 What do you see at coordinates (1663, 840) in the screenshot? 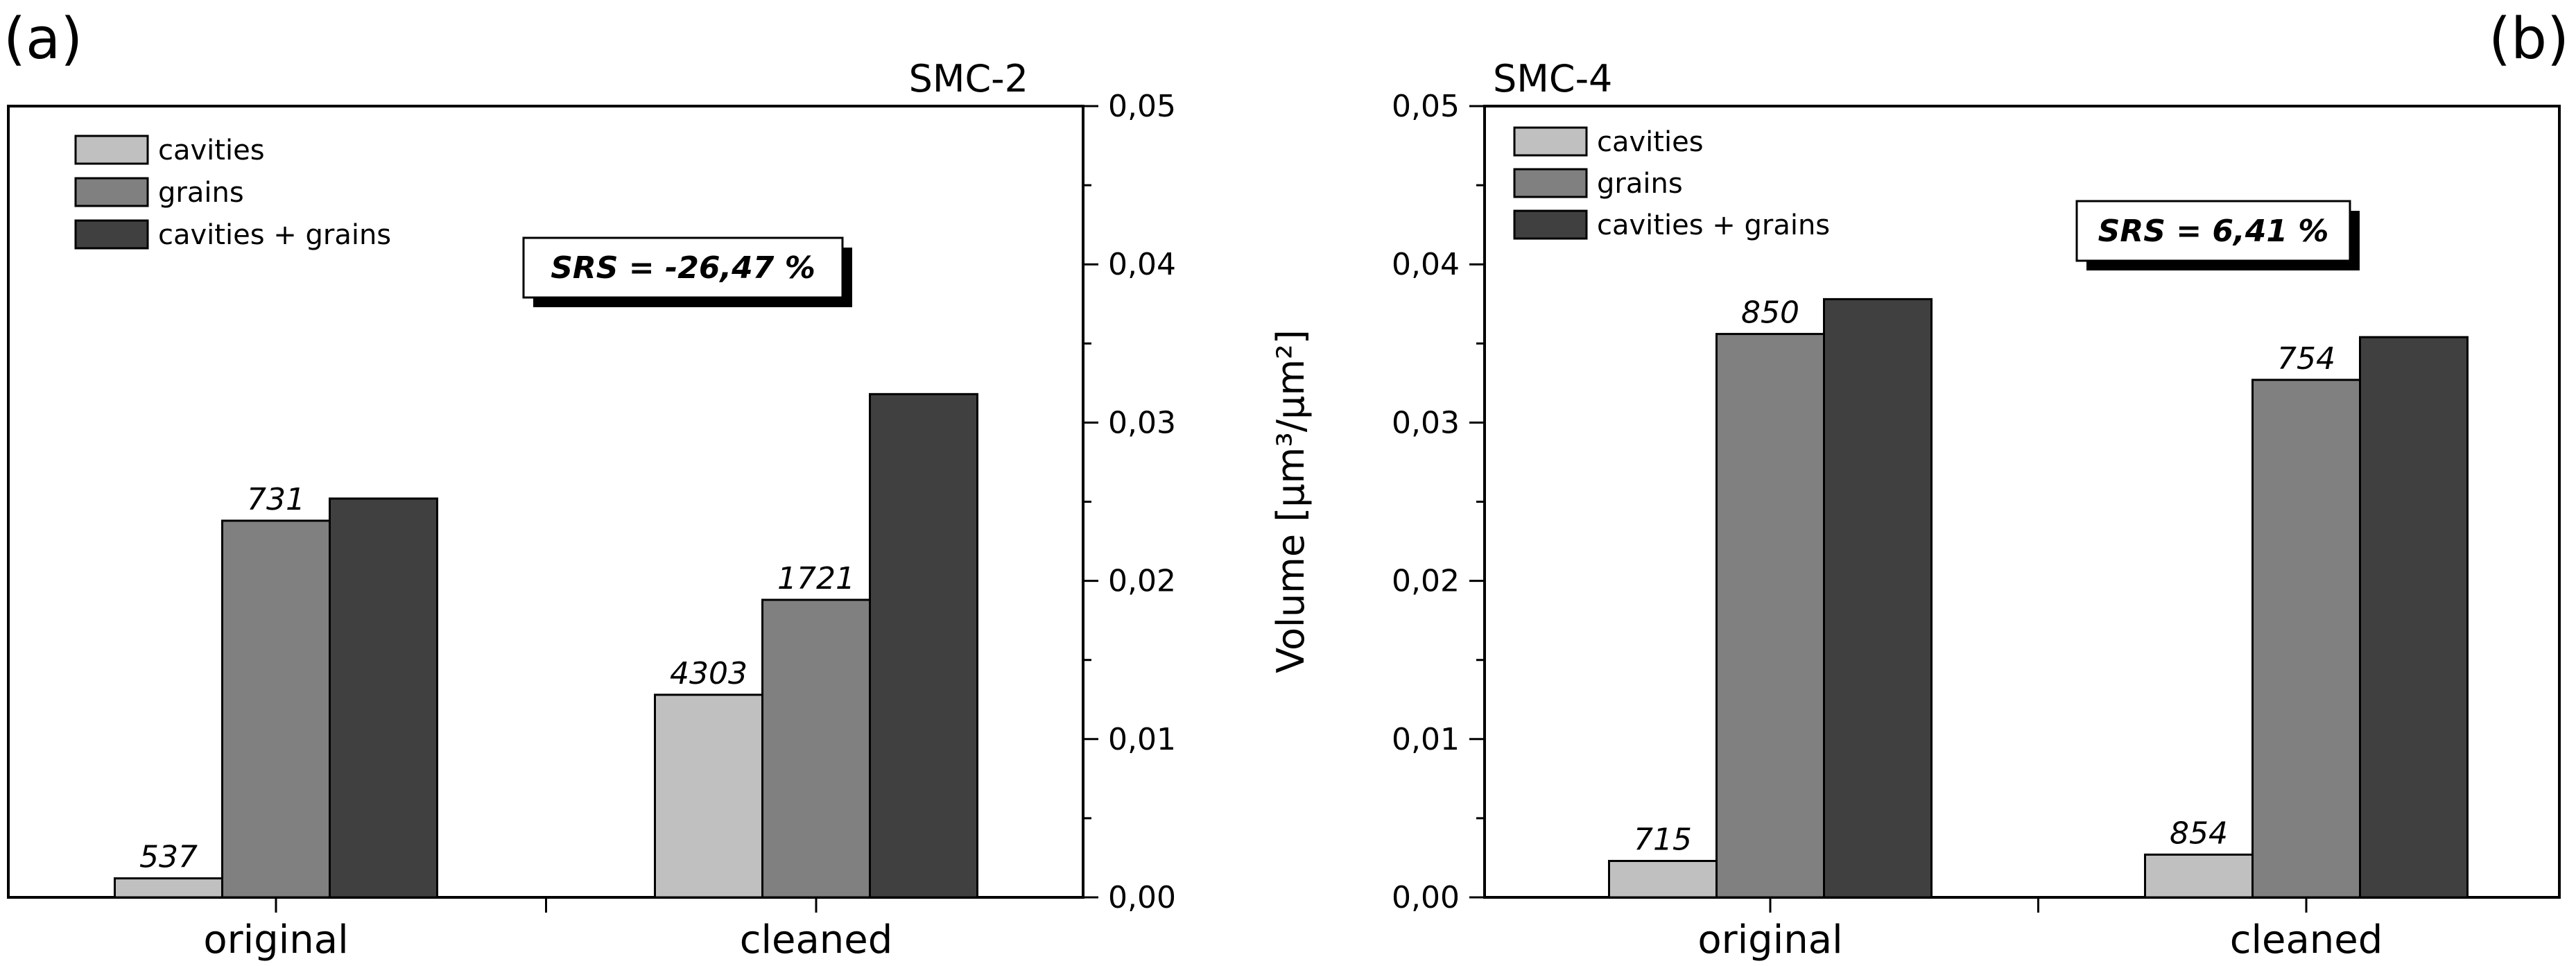
I see `data-label: 715` at bounding box center [1663, 840].